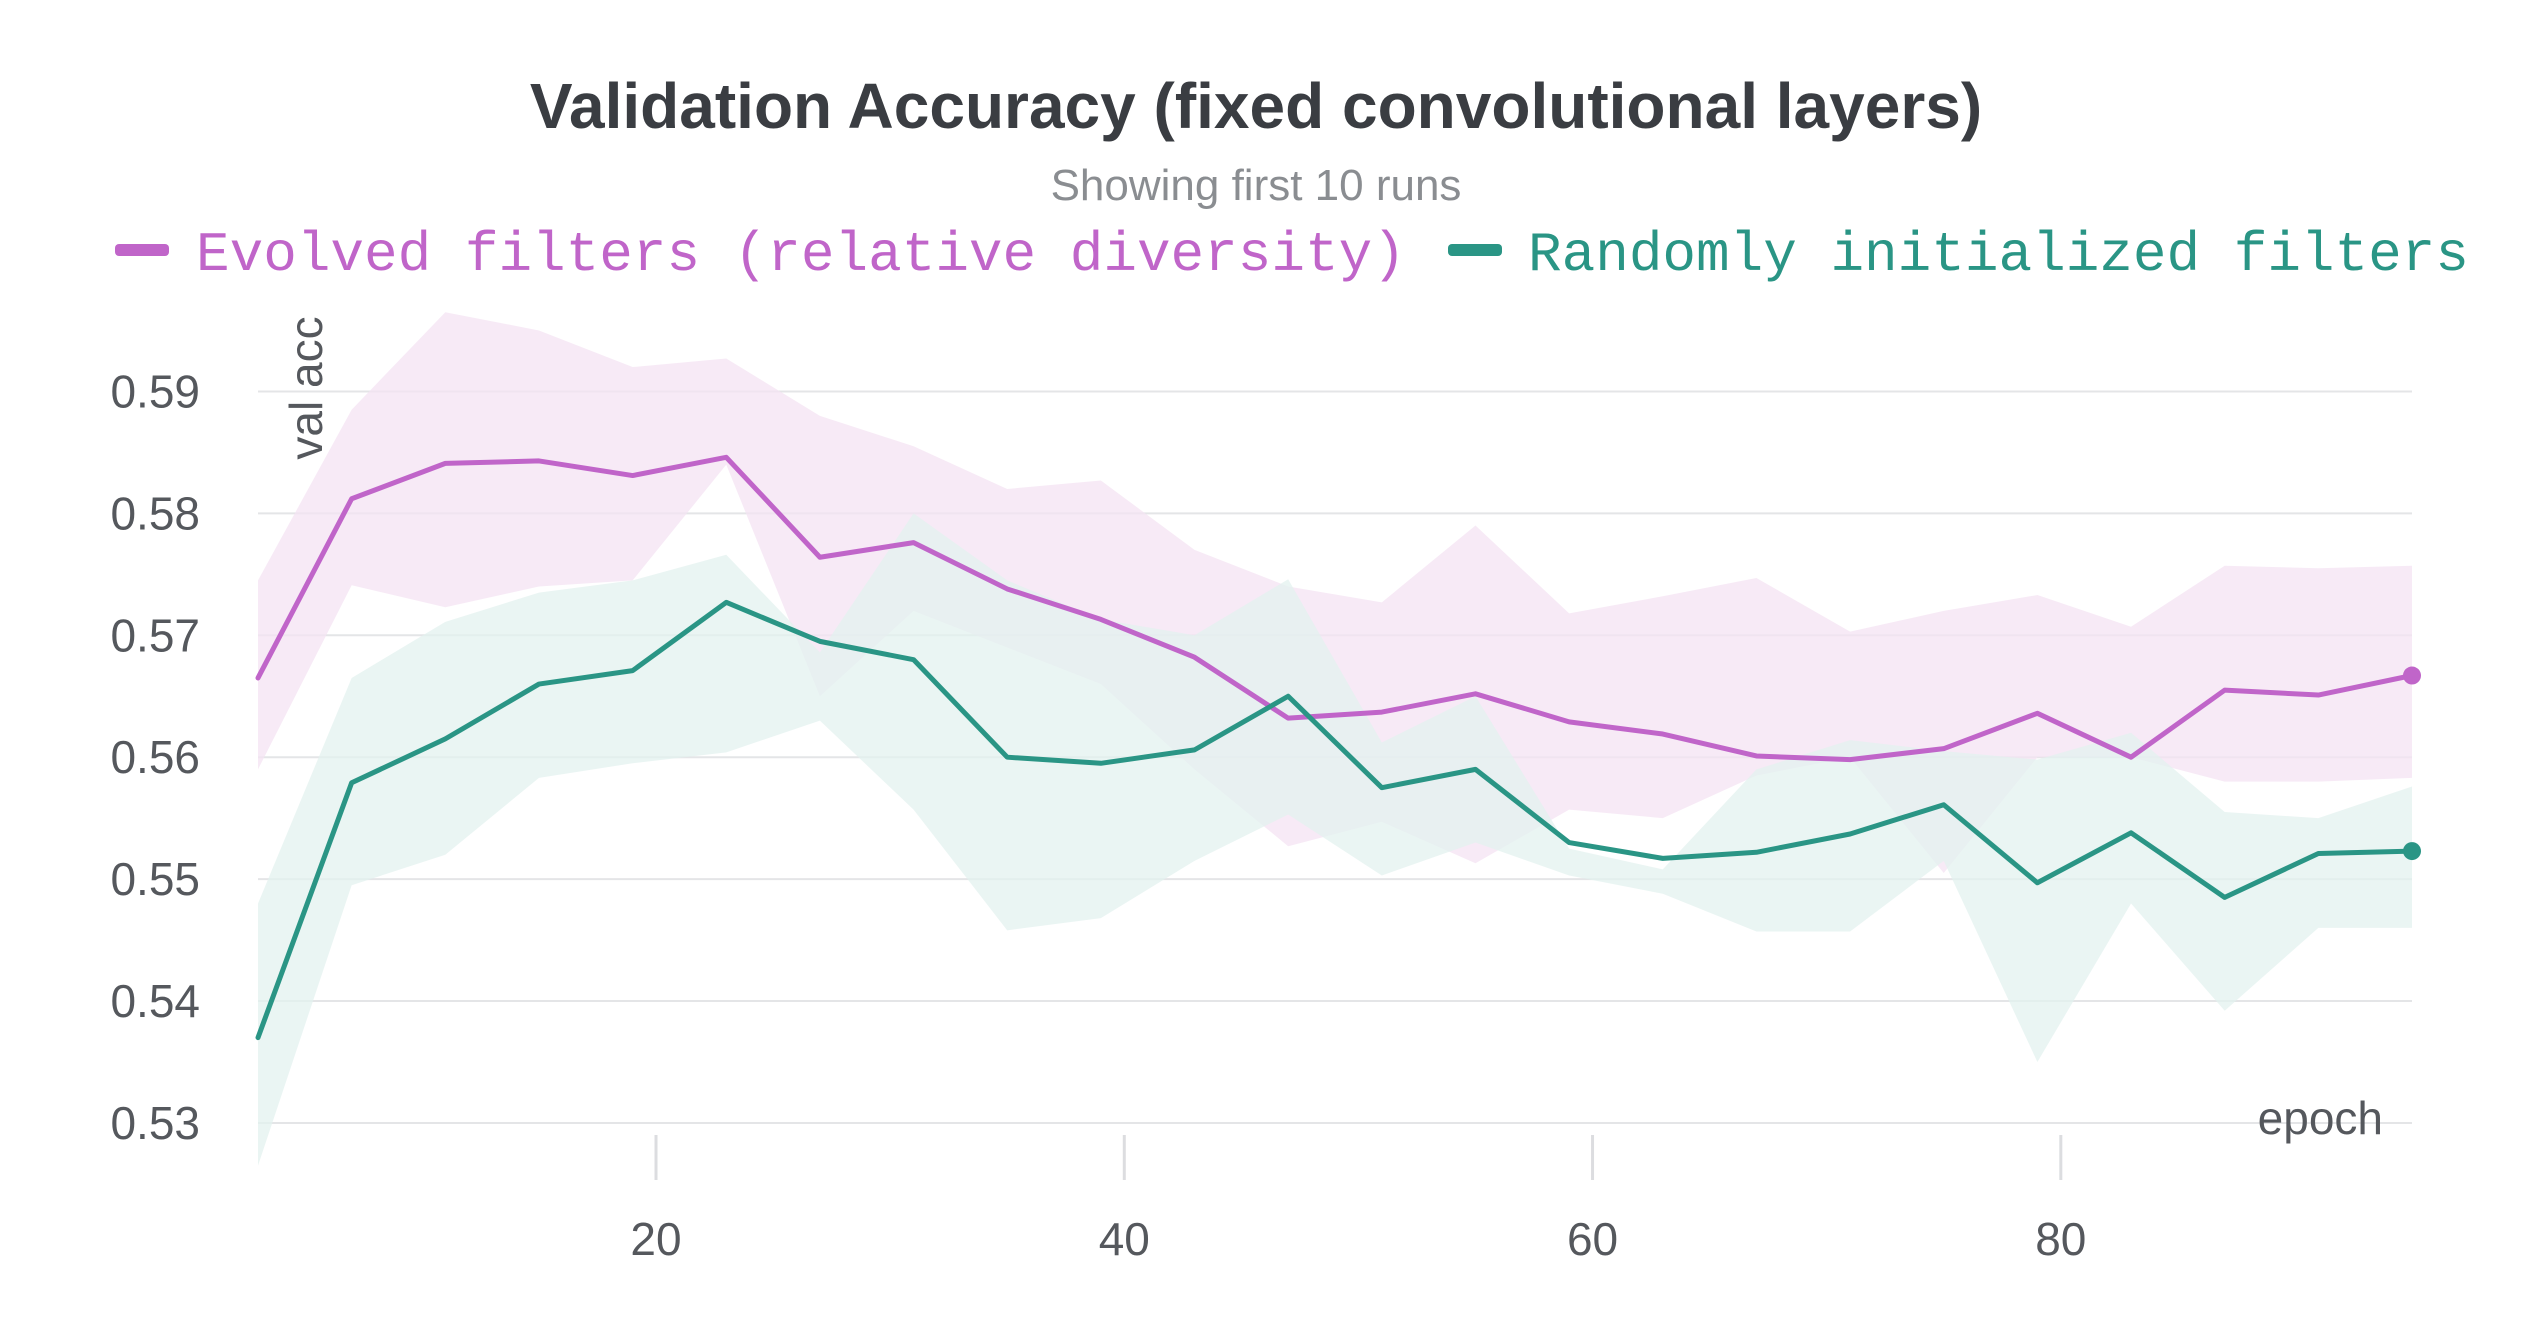 The image size is (2528, 1328). Describe the element at coordinates (2060, 1239) in the screenshot. I see `x-tick-label: 80` at that location.